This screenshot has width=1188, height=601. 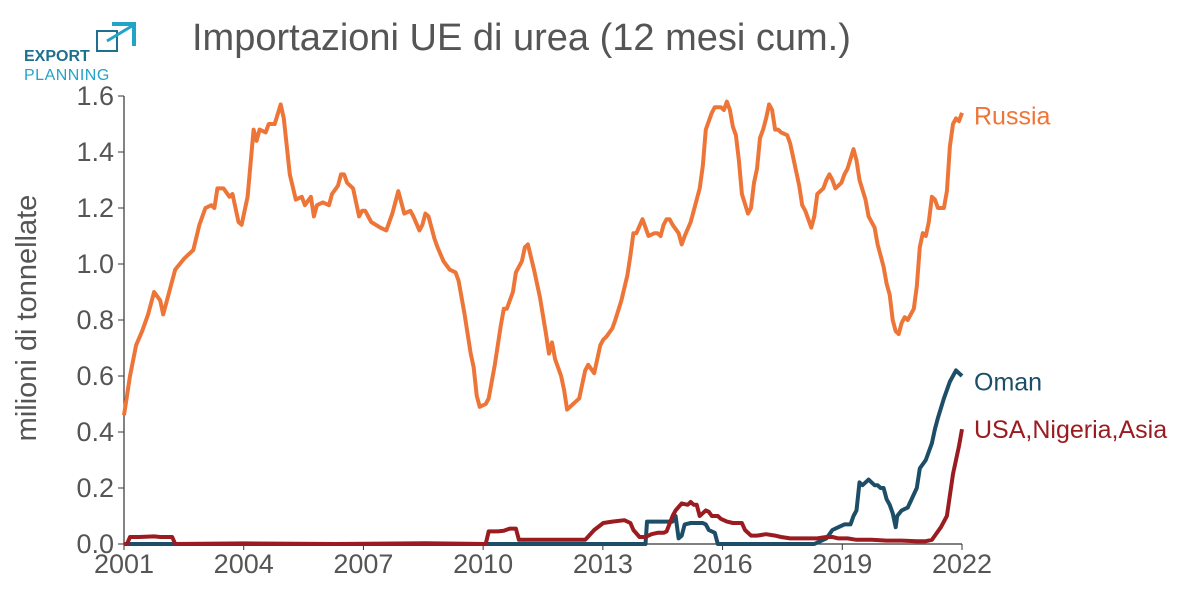 I want to click on logo-mark-icon, so click(x=116, y=37).